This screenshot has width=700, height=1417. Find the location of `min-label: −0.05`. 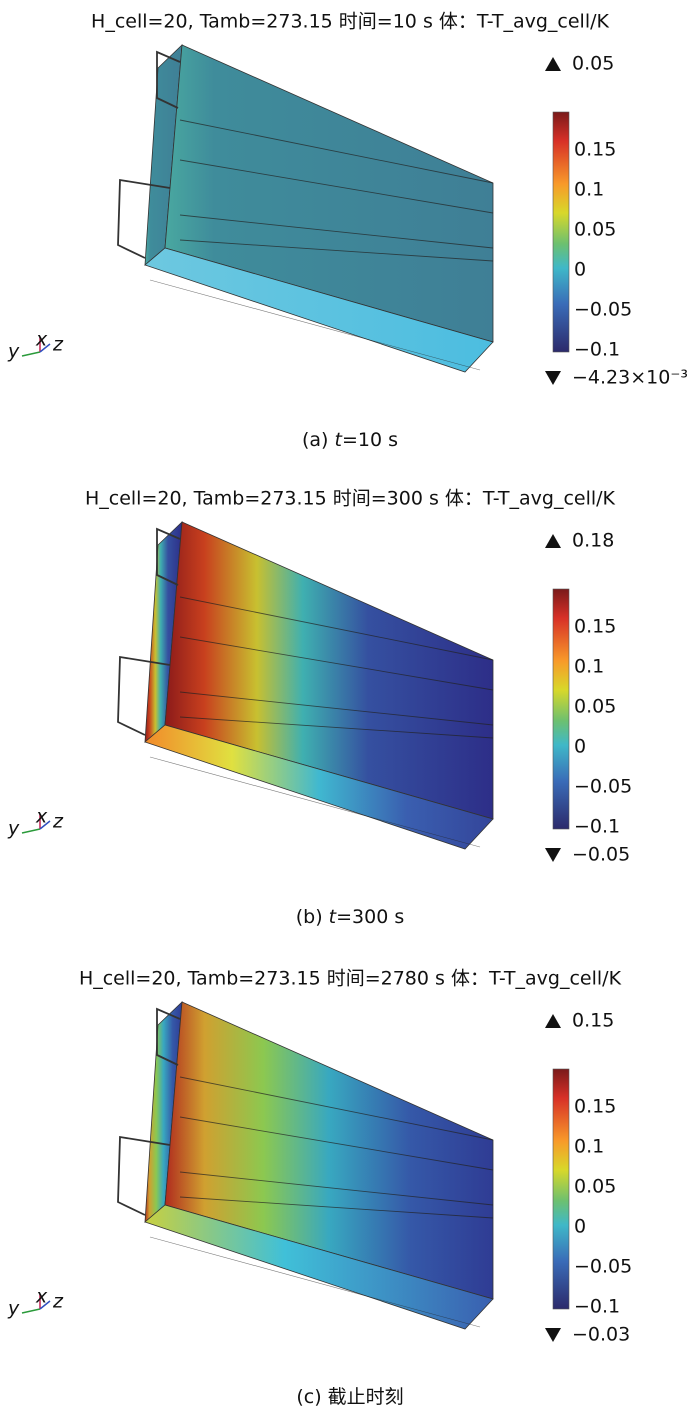

min-label: −0.05 is located at coordinates (601, 855).